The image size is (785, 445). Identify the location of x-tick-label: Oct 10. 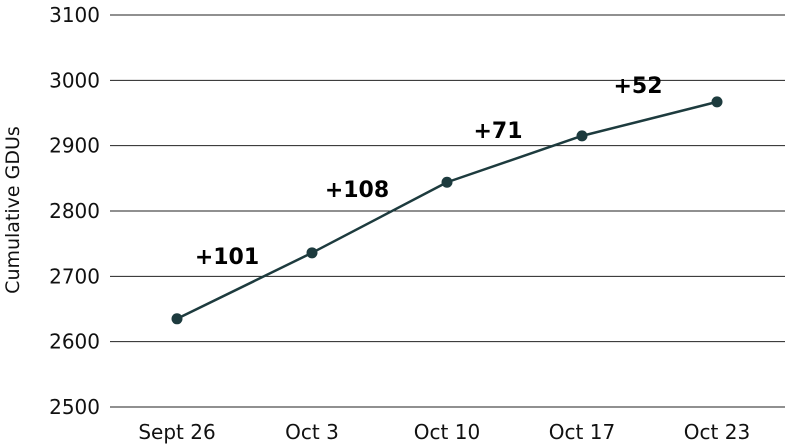
(447, 432).